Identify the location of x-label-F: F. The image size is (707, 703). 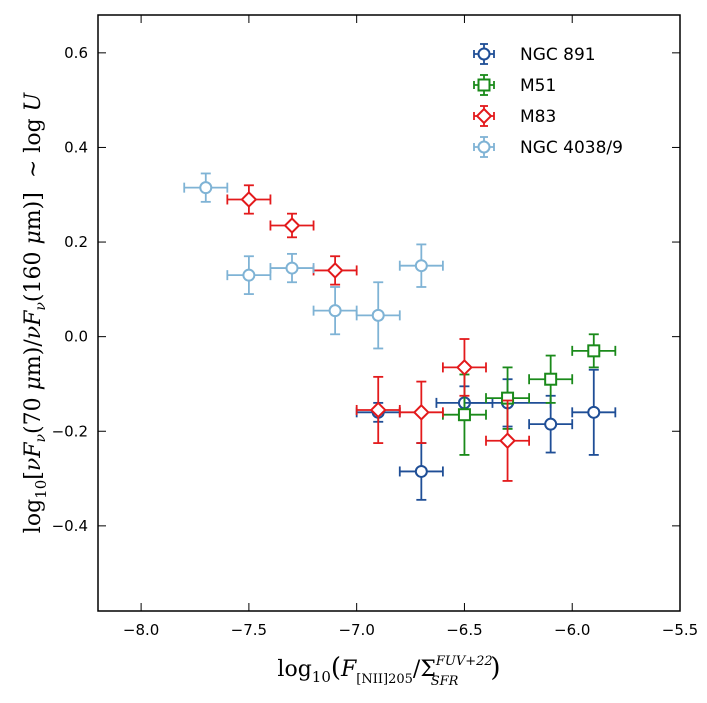
(348, 669).